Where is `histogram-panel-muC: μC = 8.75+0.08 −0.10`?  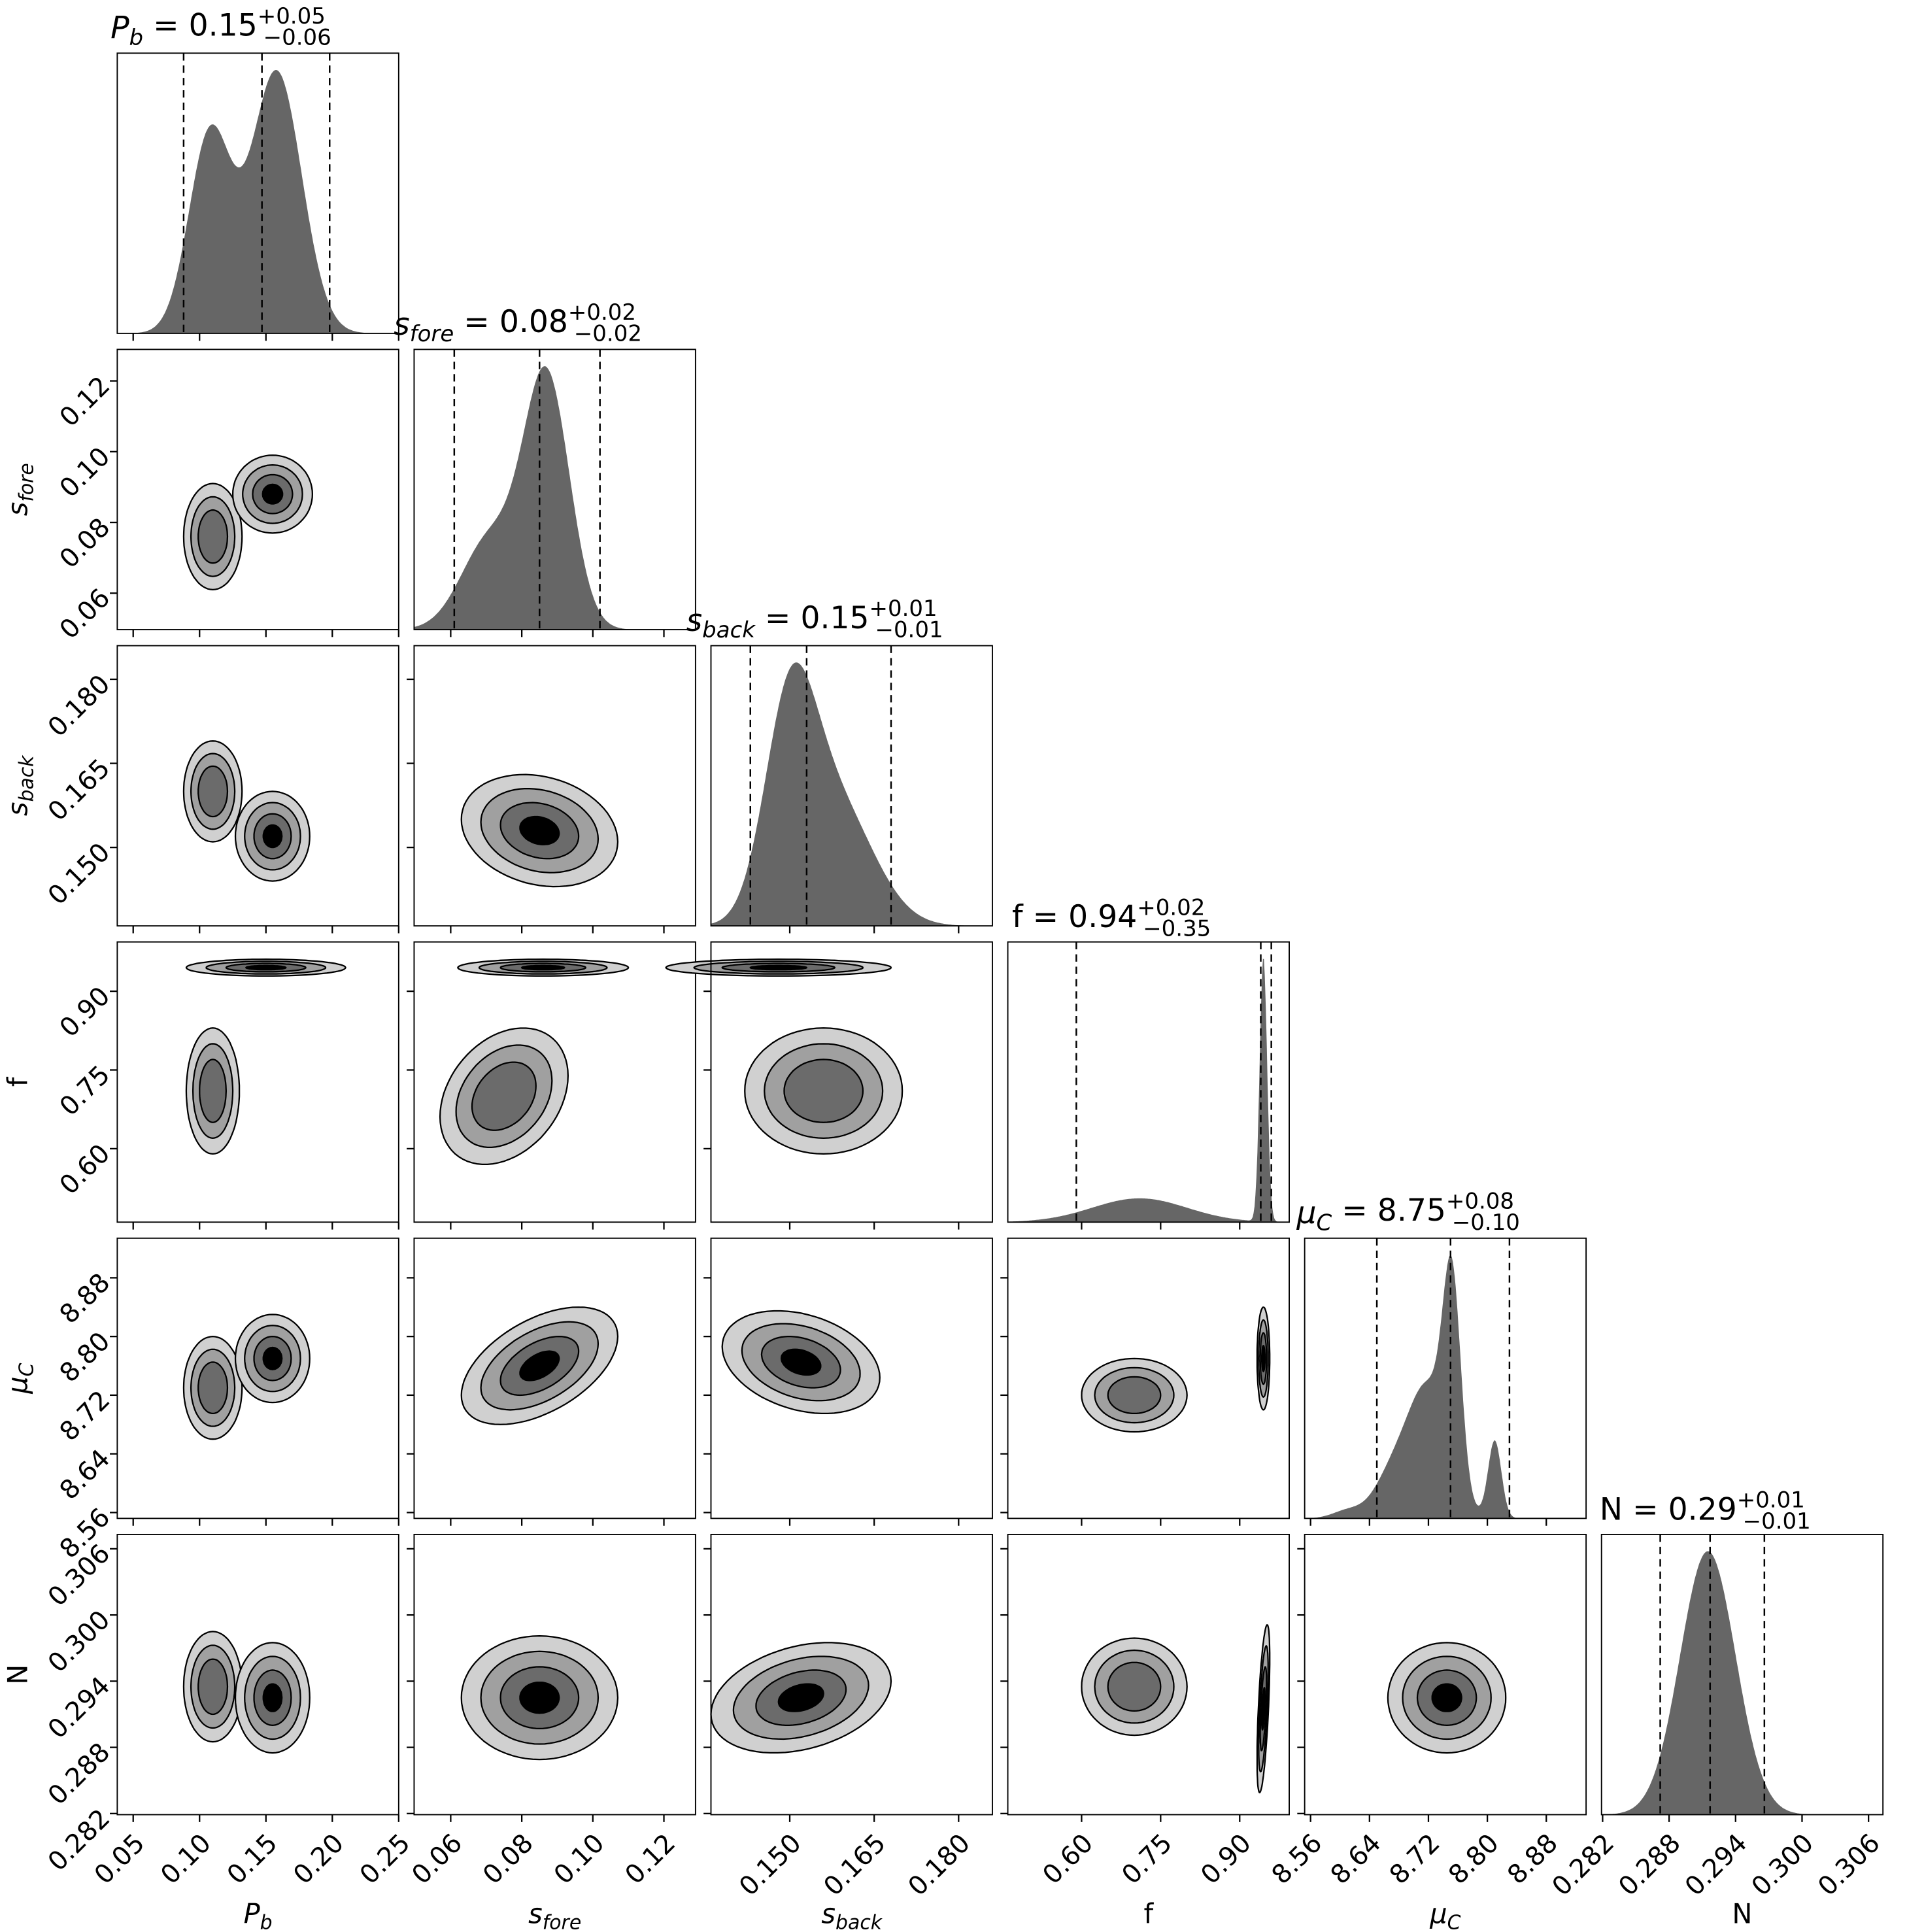
histogram-panel-muC: μC = 8.75+0.08 −0.10 is located at coordinates (1442, 1357).